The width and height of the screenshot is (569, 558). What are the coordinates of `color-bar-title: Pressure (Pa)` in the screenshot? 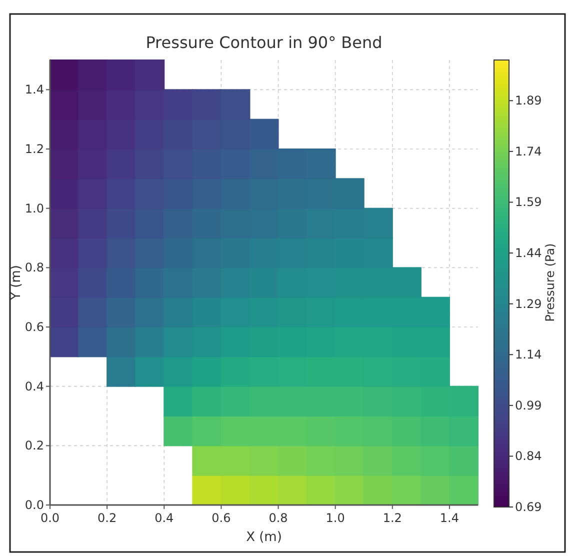 It's located at (550, 282).